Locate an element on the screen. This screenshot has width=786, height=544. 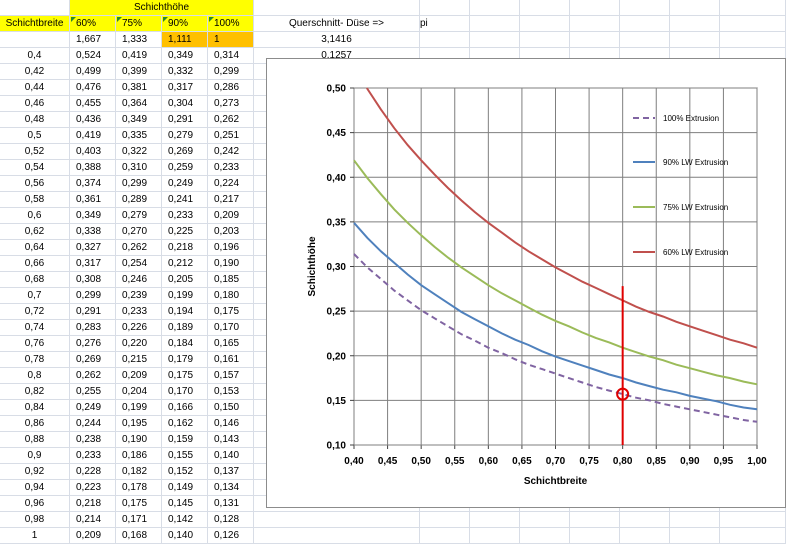
schichthoehe-value-cell: 0,269 is located at coordinates (93, 360).